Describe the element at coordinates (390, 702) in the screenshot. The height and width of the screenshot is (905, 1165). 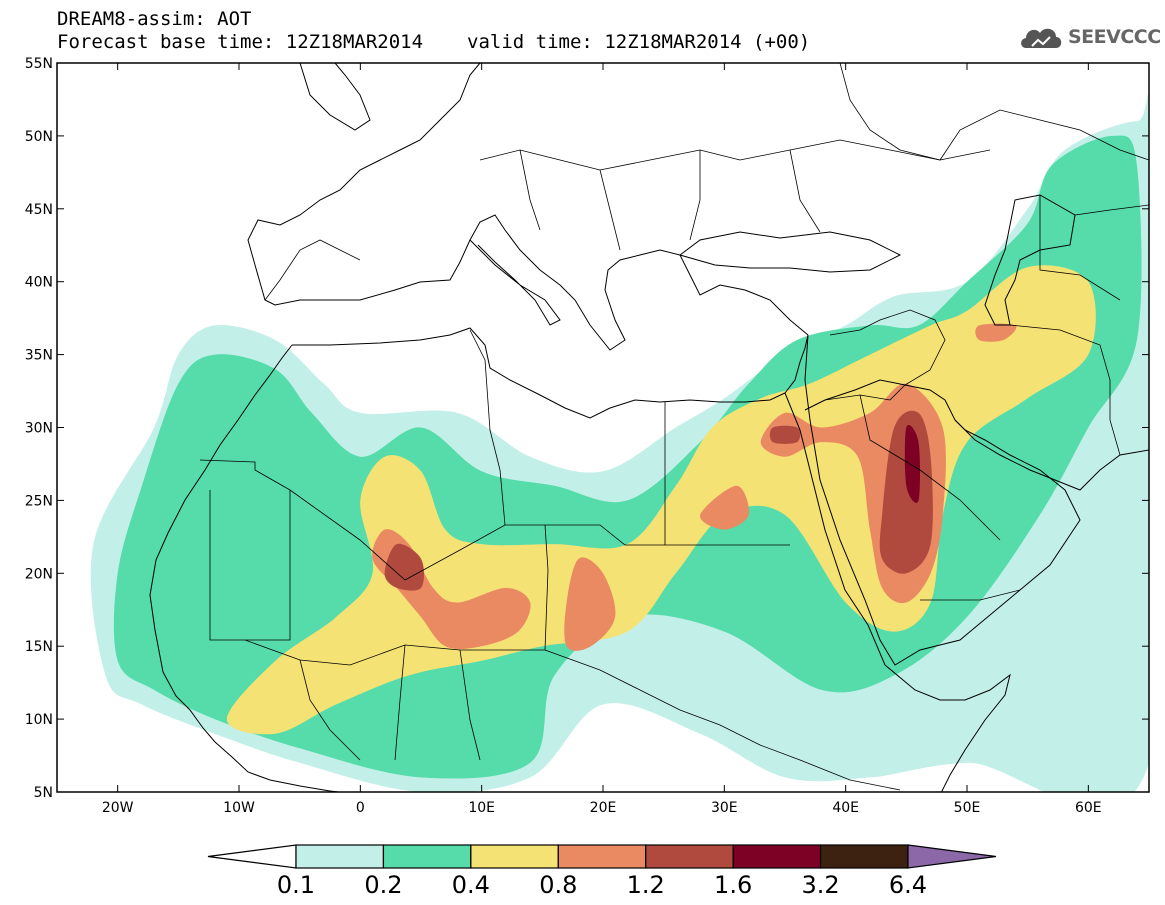
I see `border-west-africa` at that location.